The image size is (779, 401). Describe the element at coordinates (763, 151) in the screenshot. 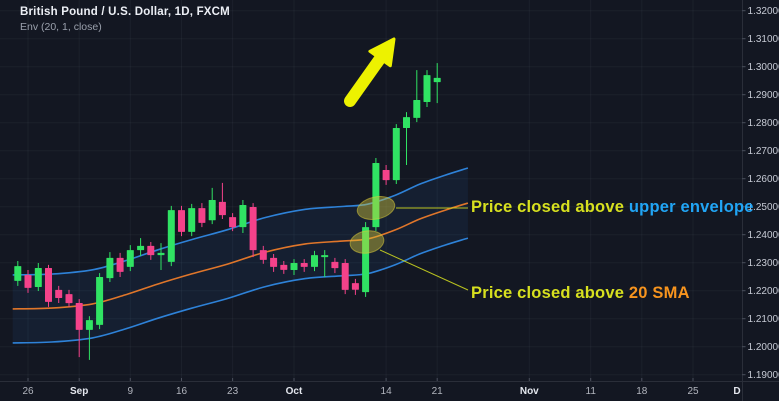

I see `price-label: 1.27000` at that location.